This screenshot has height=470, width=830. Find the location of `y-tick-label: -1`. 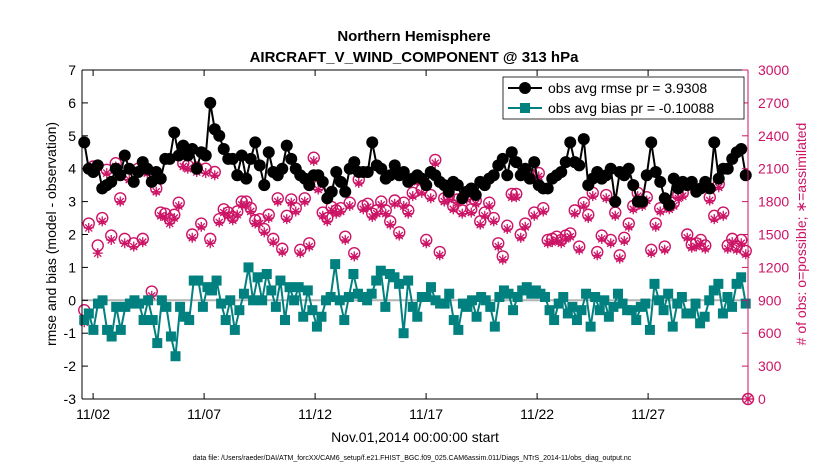

y-tick-label: -1 is located at coordinates (70, 333).